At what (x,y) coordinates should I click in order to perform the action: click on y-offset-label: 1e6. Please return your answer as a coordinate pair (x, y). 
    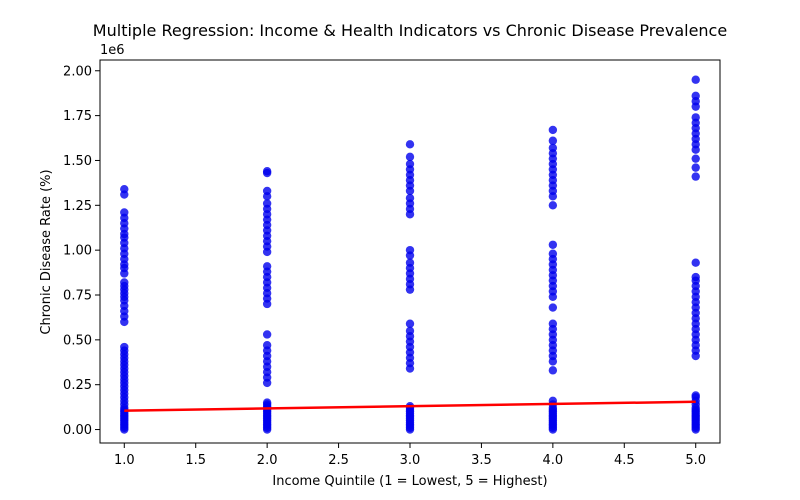
    Looking at the image, I should click on (112, 50).